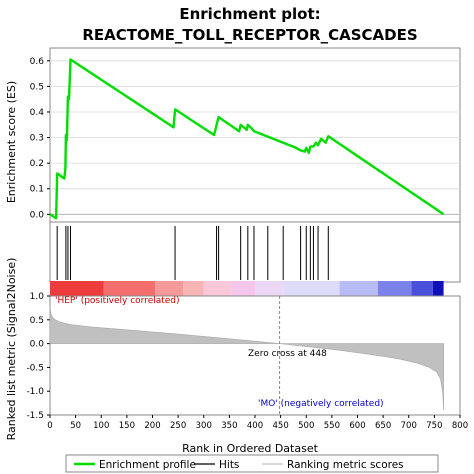 The image size is (474, 474). I want to click on es-ytick-label: 0.5, so click(37, 87).